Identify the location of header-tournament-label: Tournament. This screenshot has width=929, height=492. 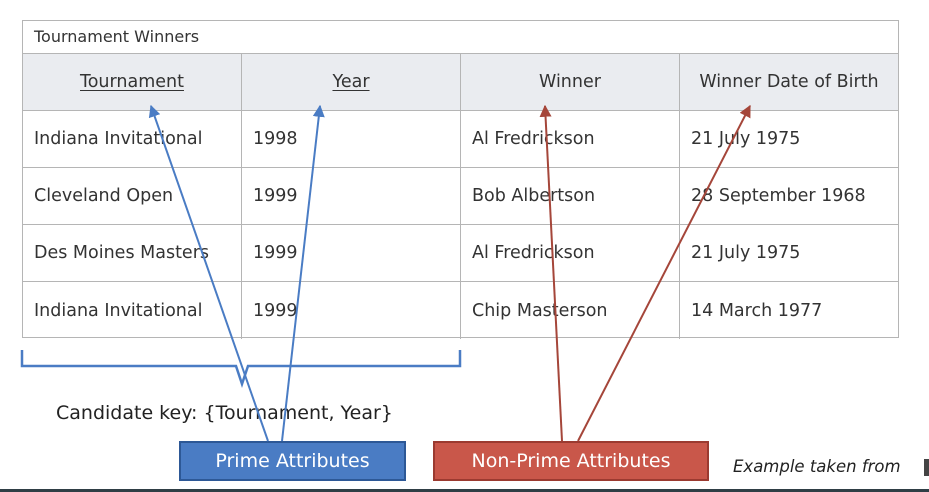
(132, 82).